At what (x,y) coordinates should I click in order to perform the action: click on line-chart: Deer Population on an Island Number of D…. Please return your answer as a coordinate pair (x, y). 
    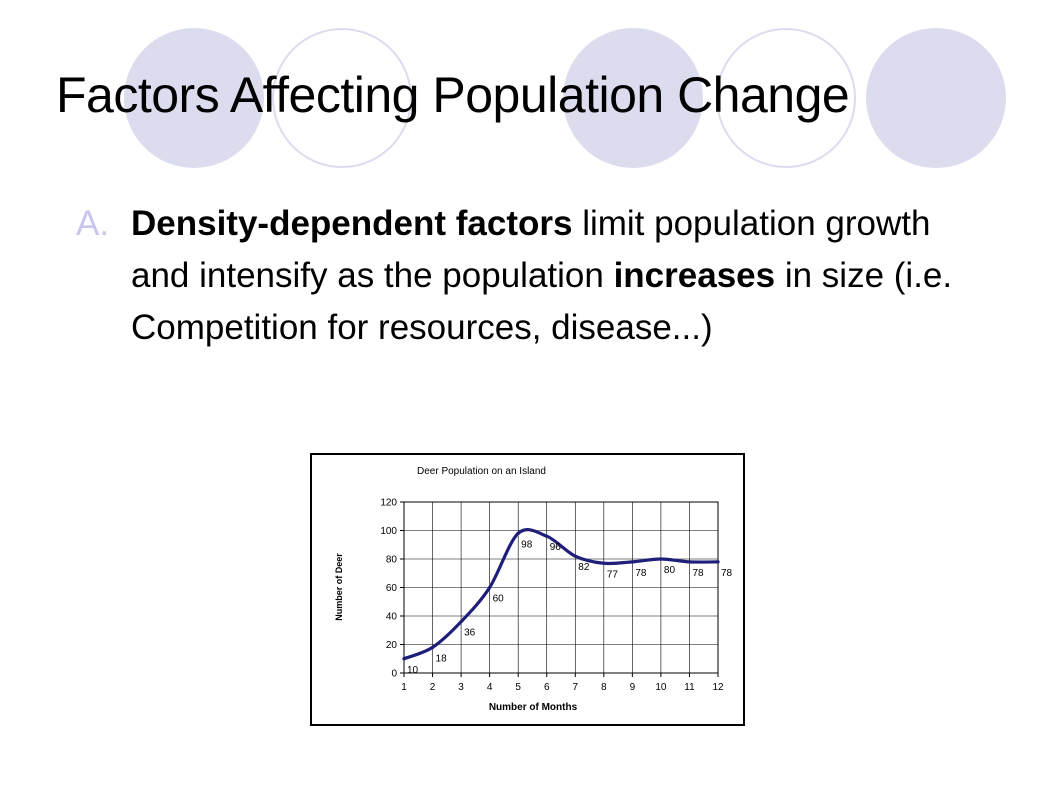
    Looking at the image, I should click on (533, 589).